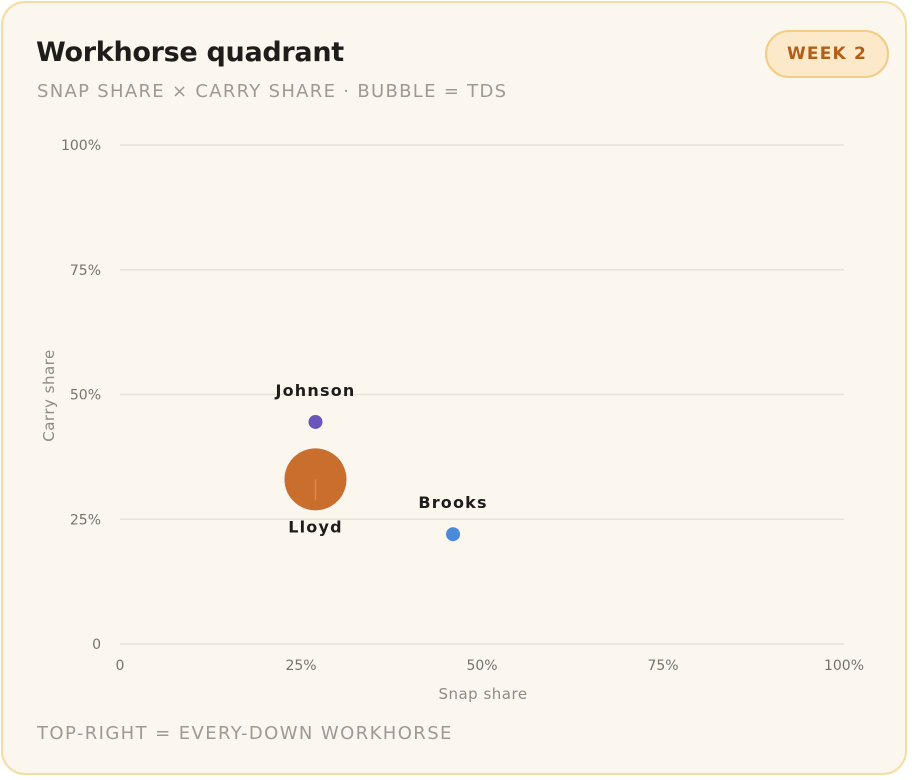 The height and width of the screenshot is (780, 912). I want to click on point-johnson, so click(315, 421).